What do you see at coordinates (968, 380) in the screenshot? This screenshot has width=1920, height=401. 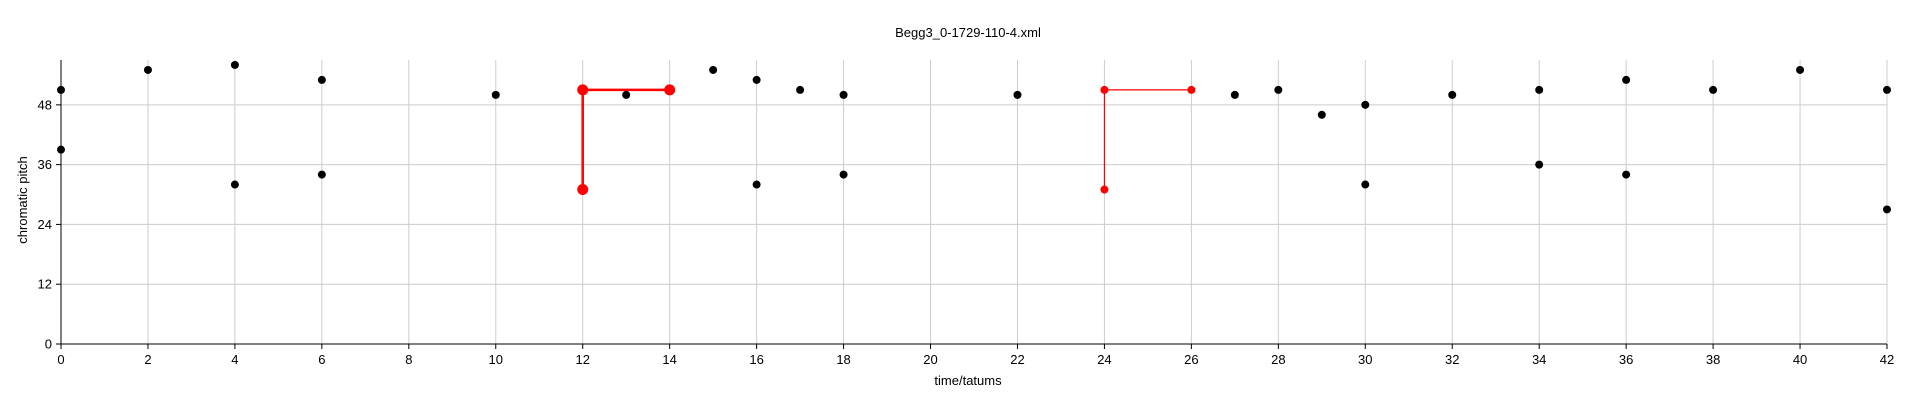 I see `x-axis-label: time/tatums` at bounding box center [968, 380].